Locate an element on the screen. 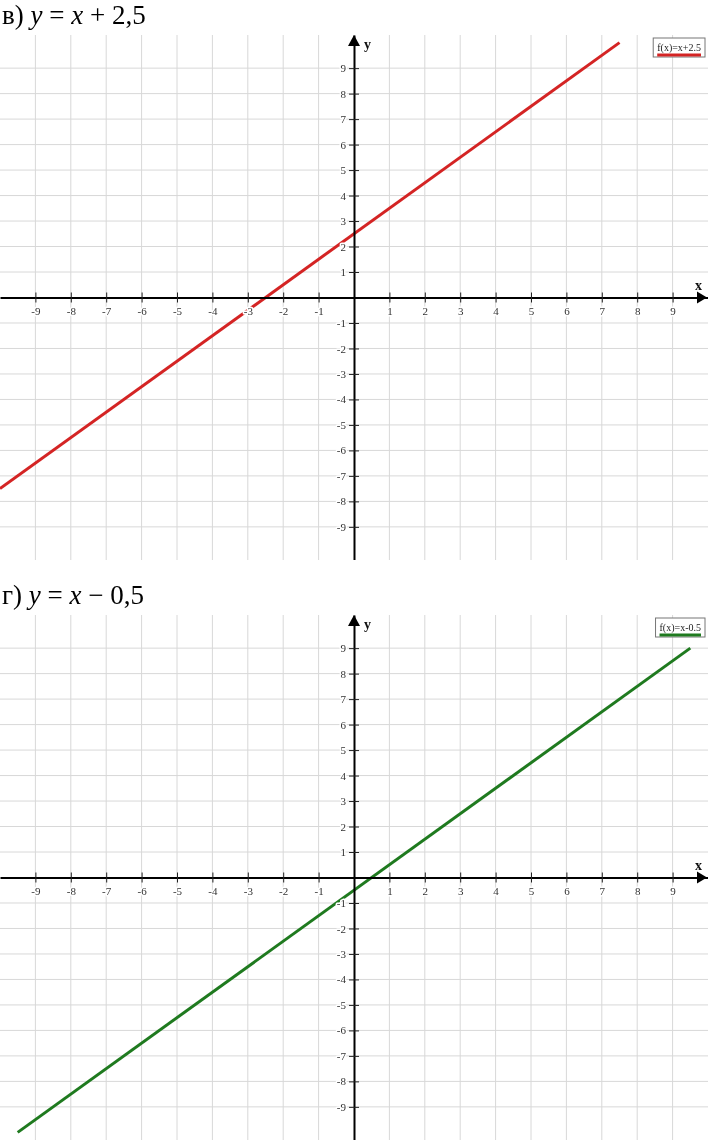  chart-title: г) y = x − 0,5 is located at coordinates (73, 595).